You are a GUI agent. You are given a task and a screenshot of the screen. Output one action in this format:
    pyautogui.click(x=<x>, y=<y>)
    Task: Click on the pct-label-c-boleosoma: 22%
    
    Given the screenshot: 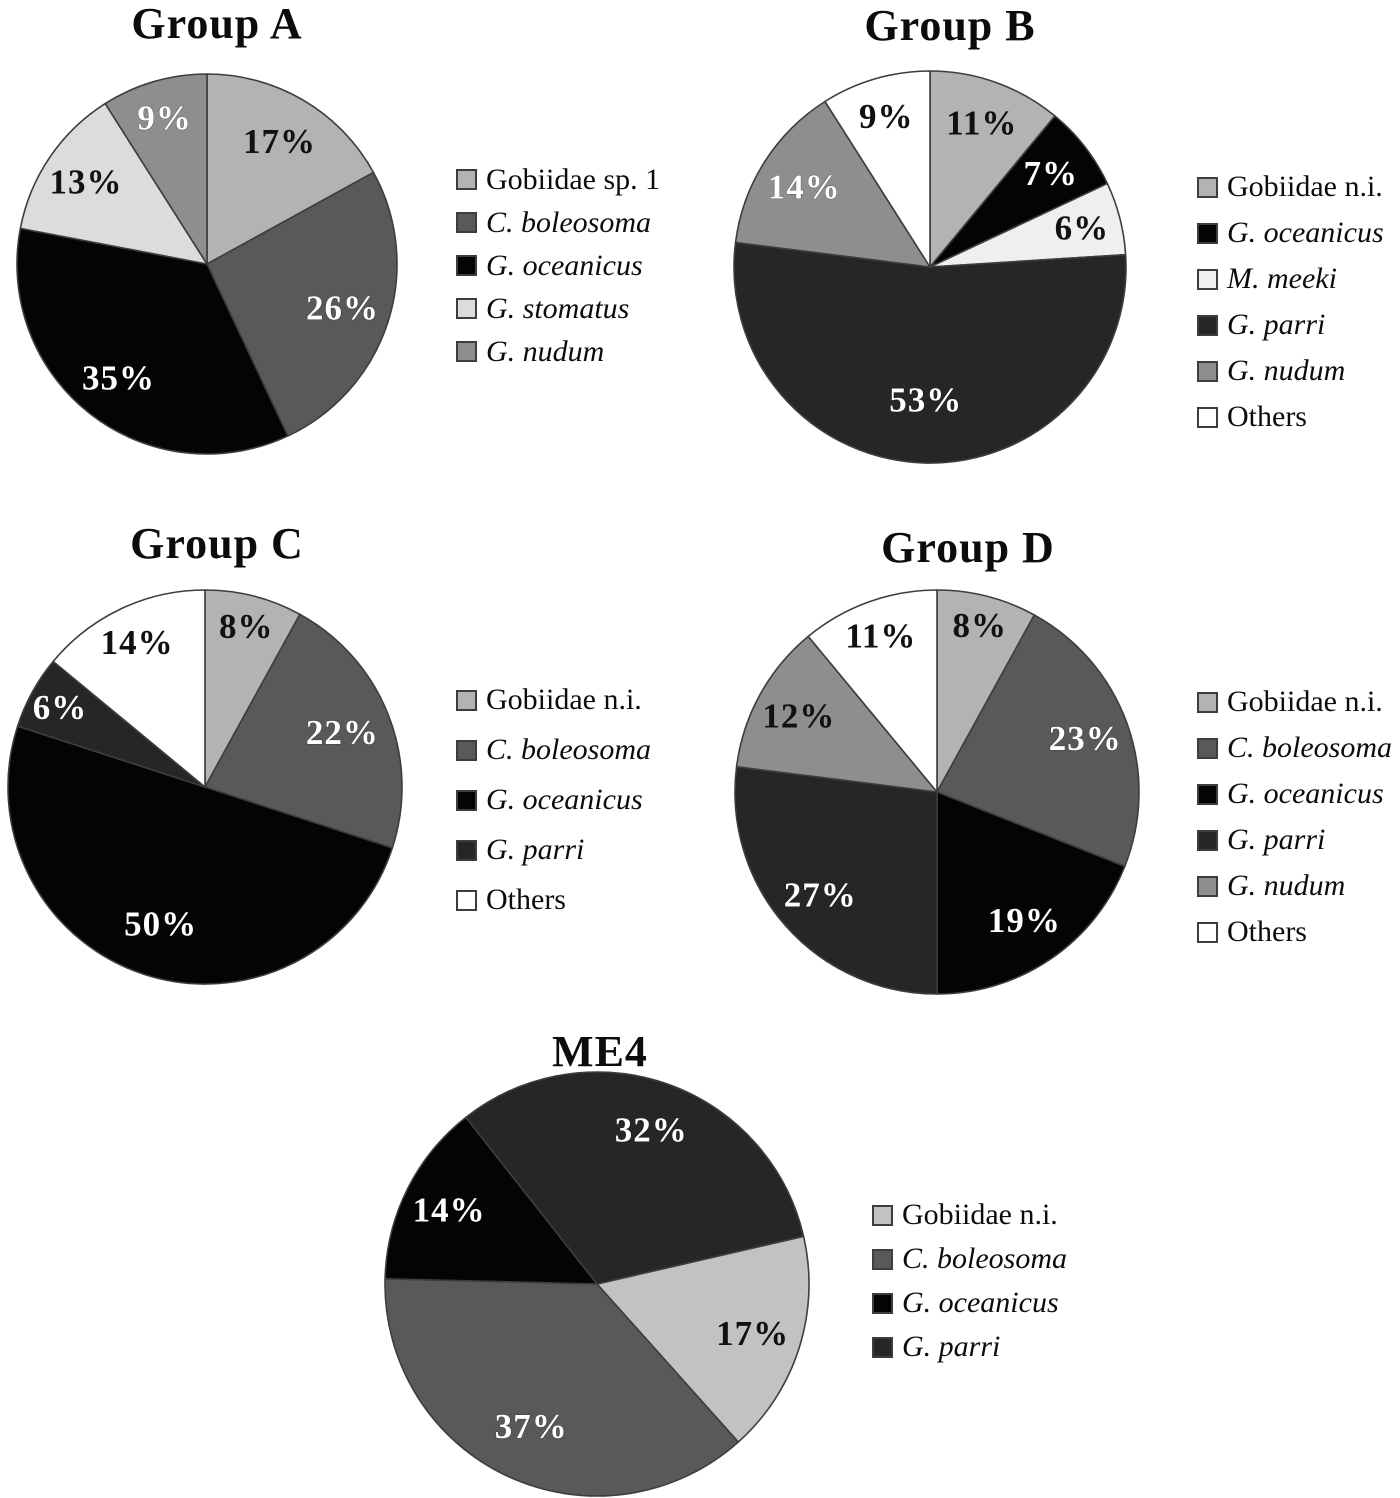 What is the action you would take?
    pyautogui.click(x=342, y=732)
    